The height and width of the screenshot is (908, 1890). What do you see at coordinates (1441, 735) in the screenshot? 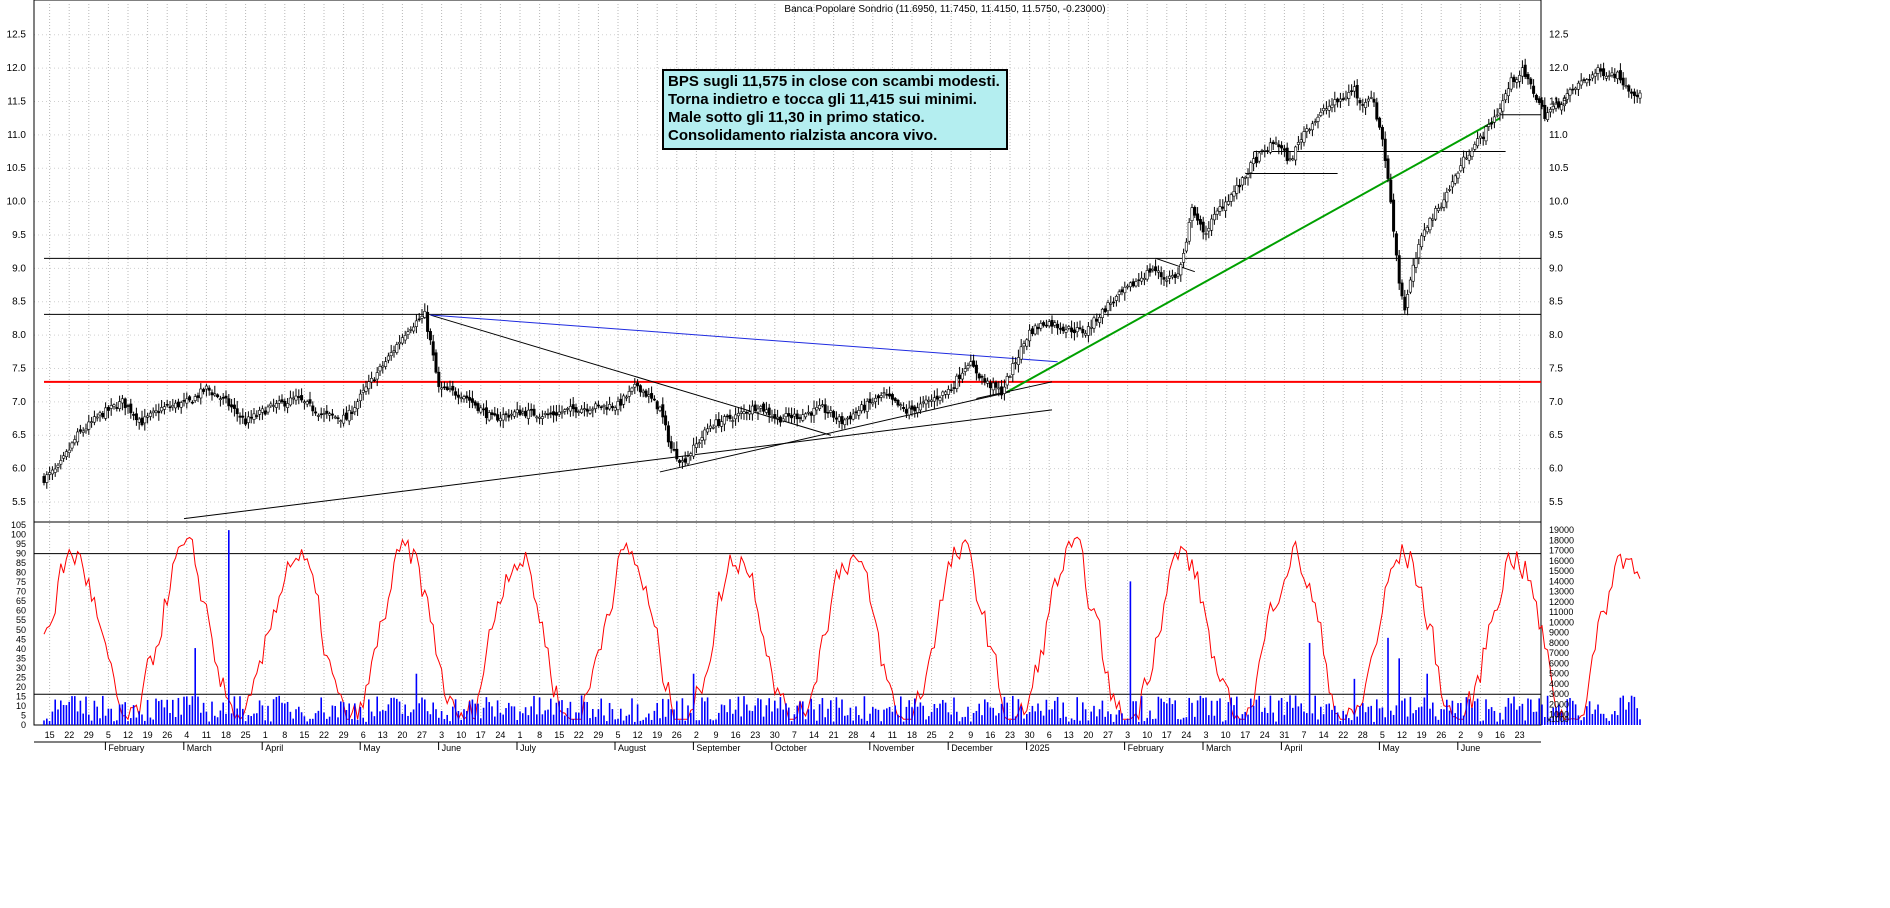
I see `x-day-label: 26` at bounding box center [1441, 735].